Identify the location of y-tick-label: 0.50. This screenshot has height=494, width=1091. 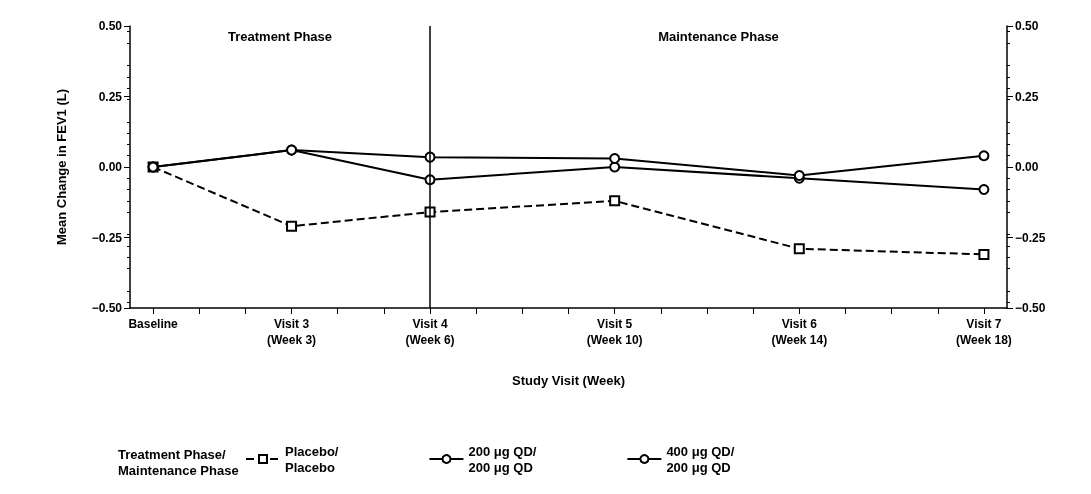
(110, 26).